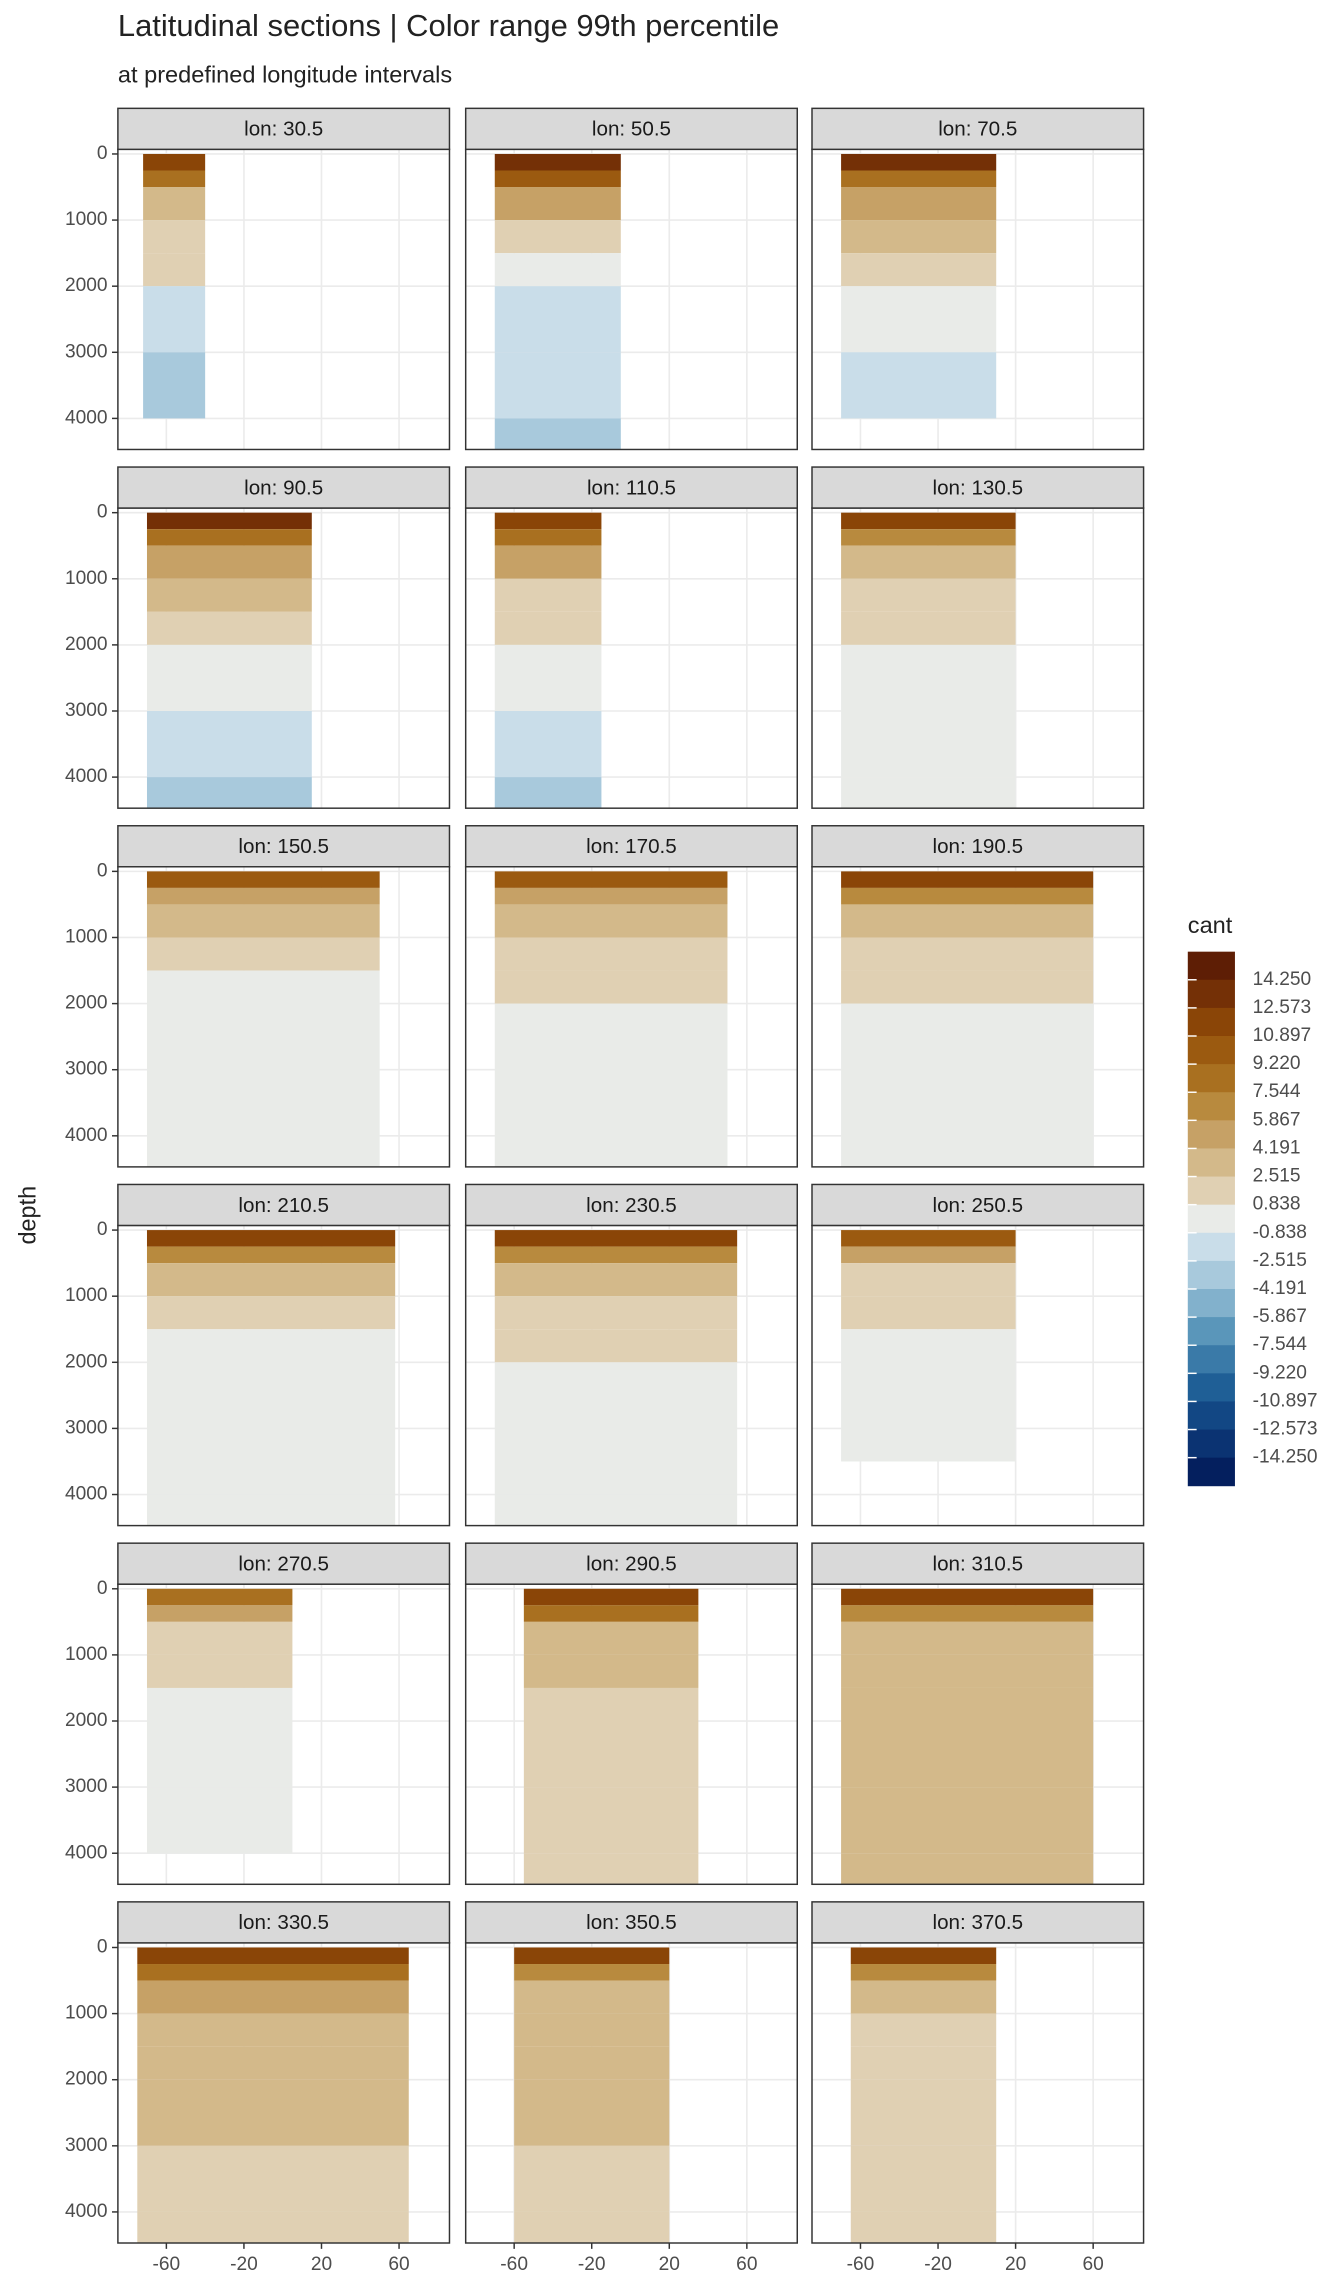  What do you see at coordinates (746, 2264) in the screenshot?
I see `x-tick-label: 60` at bounding box center [746, 2264].